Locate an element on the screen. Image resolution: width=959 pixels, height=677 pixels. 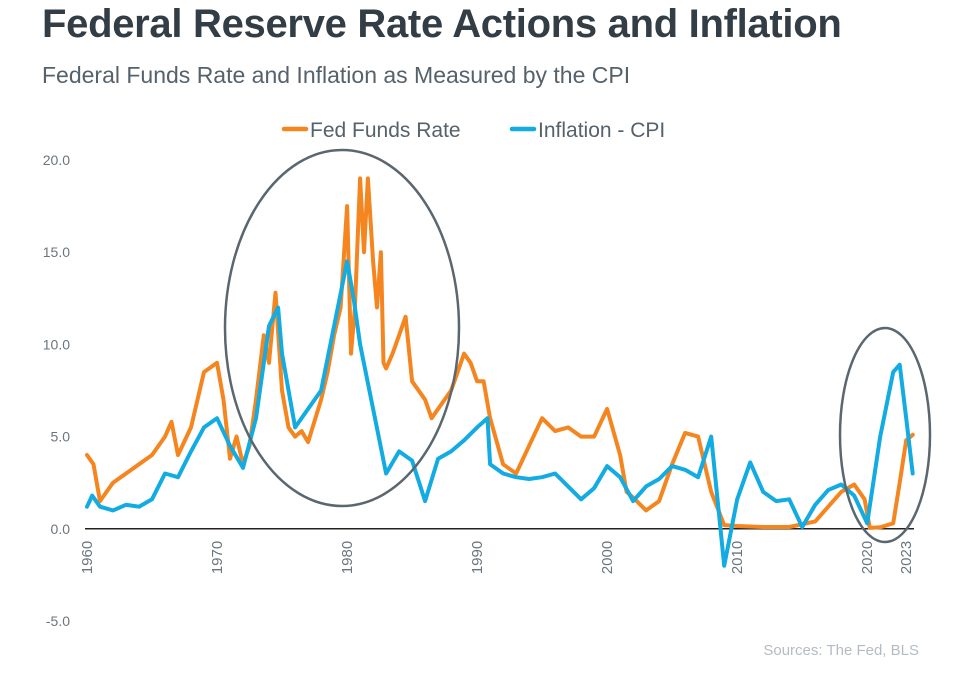
y-axis: 20.0 15.0 10.0 5.0 0.0 -5.0 is located at coordinates (56, 390).